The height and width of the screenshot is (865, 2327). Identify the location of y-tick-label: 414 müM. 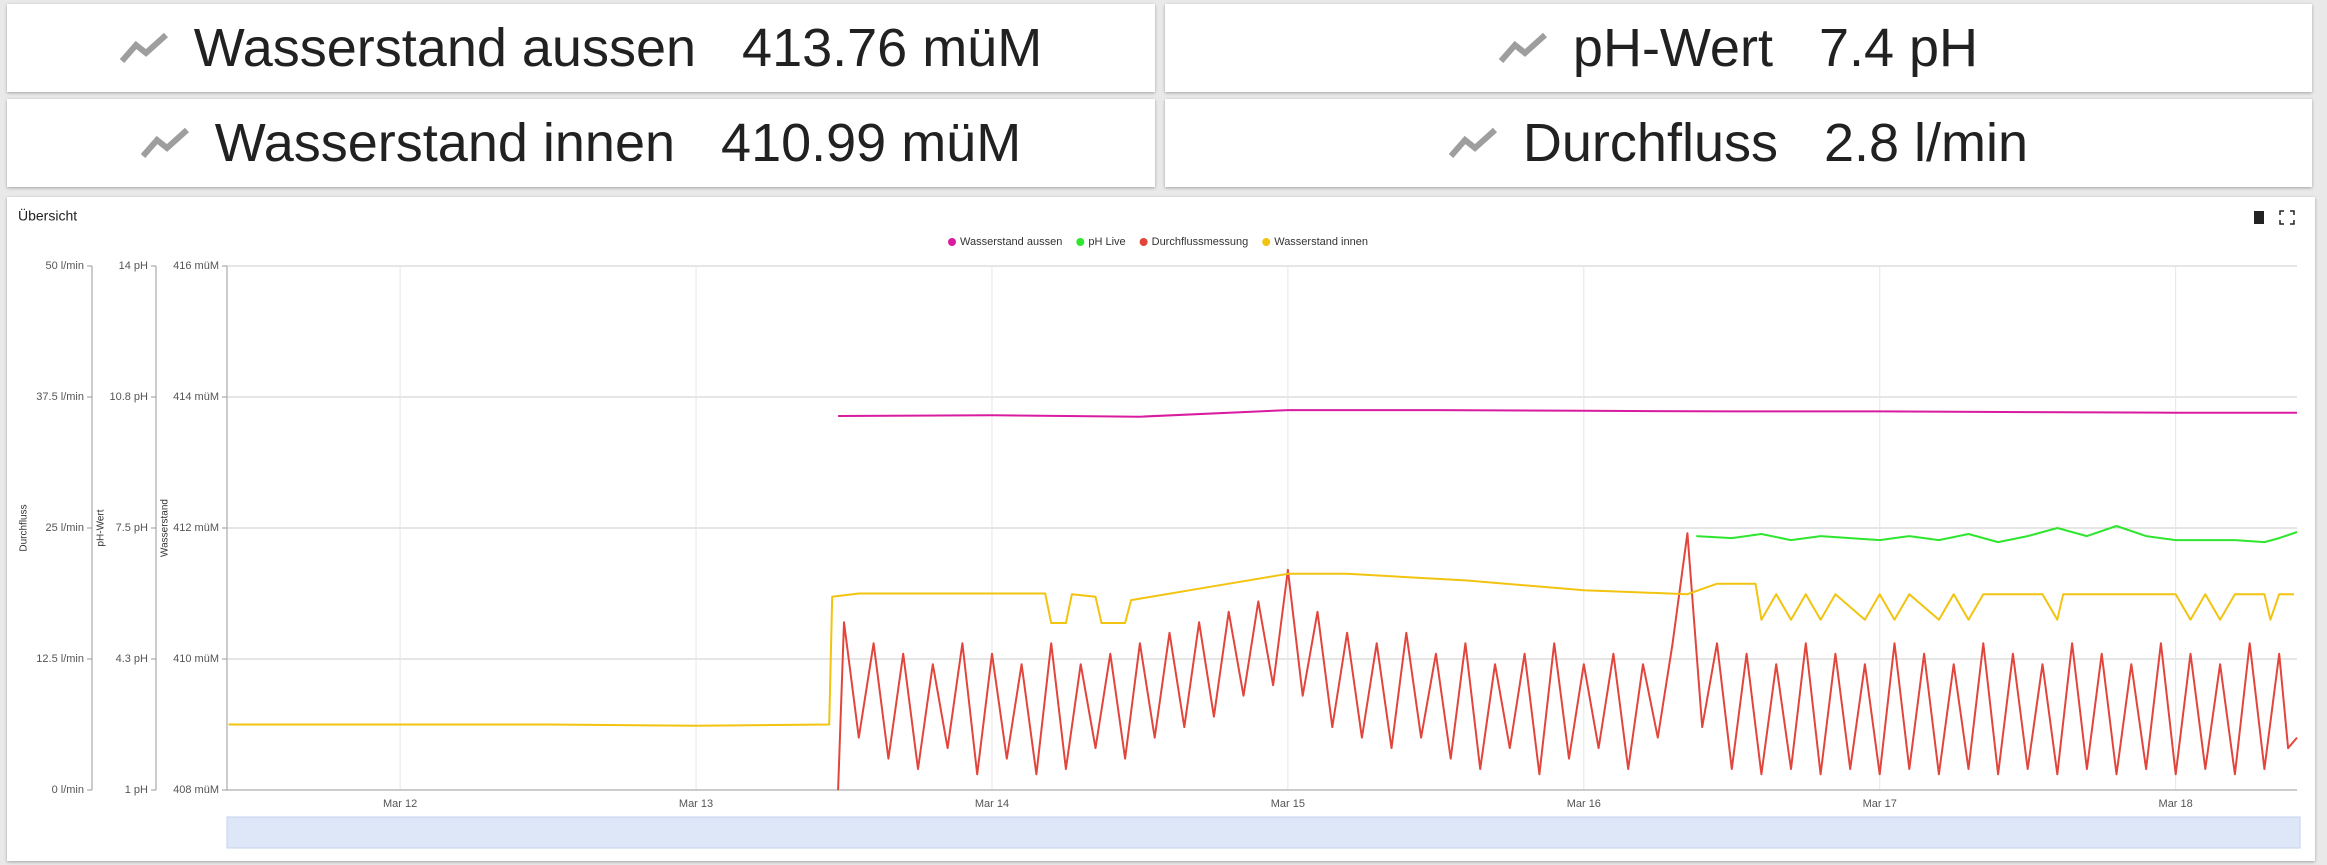
(196, 397).